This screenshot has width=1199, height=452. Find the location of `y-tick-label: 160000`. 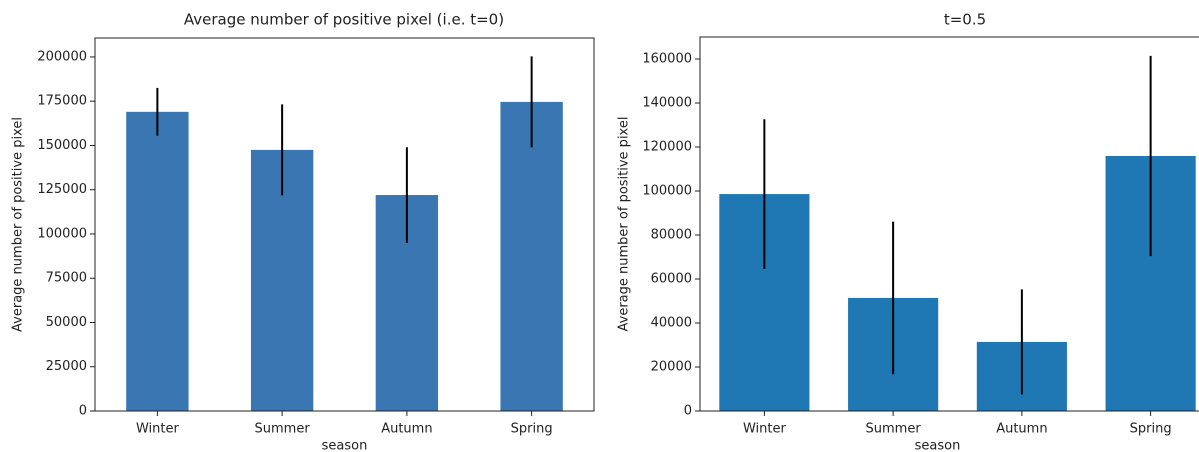

y-tick-label: 160000 is located at coordinates (667, 59).